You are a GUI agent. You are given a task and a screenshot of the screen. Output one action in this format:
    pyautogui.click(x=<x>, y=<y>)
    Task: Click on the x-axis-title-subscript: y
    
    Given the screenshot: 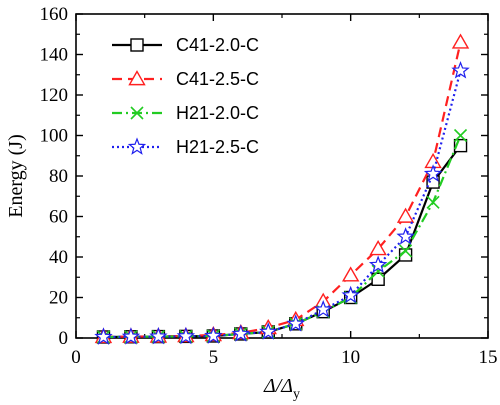 What is the action you would take?
    pyautogui.click(x=296, y=394)
    